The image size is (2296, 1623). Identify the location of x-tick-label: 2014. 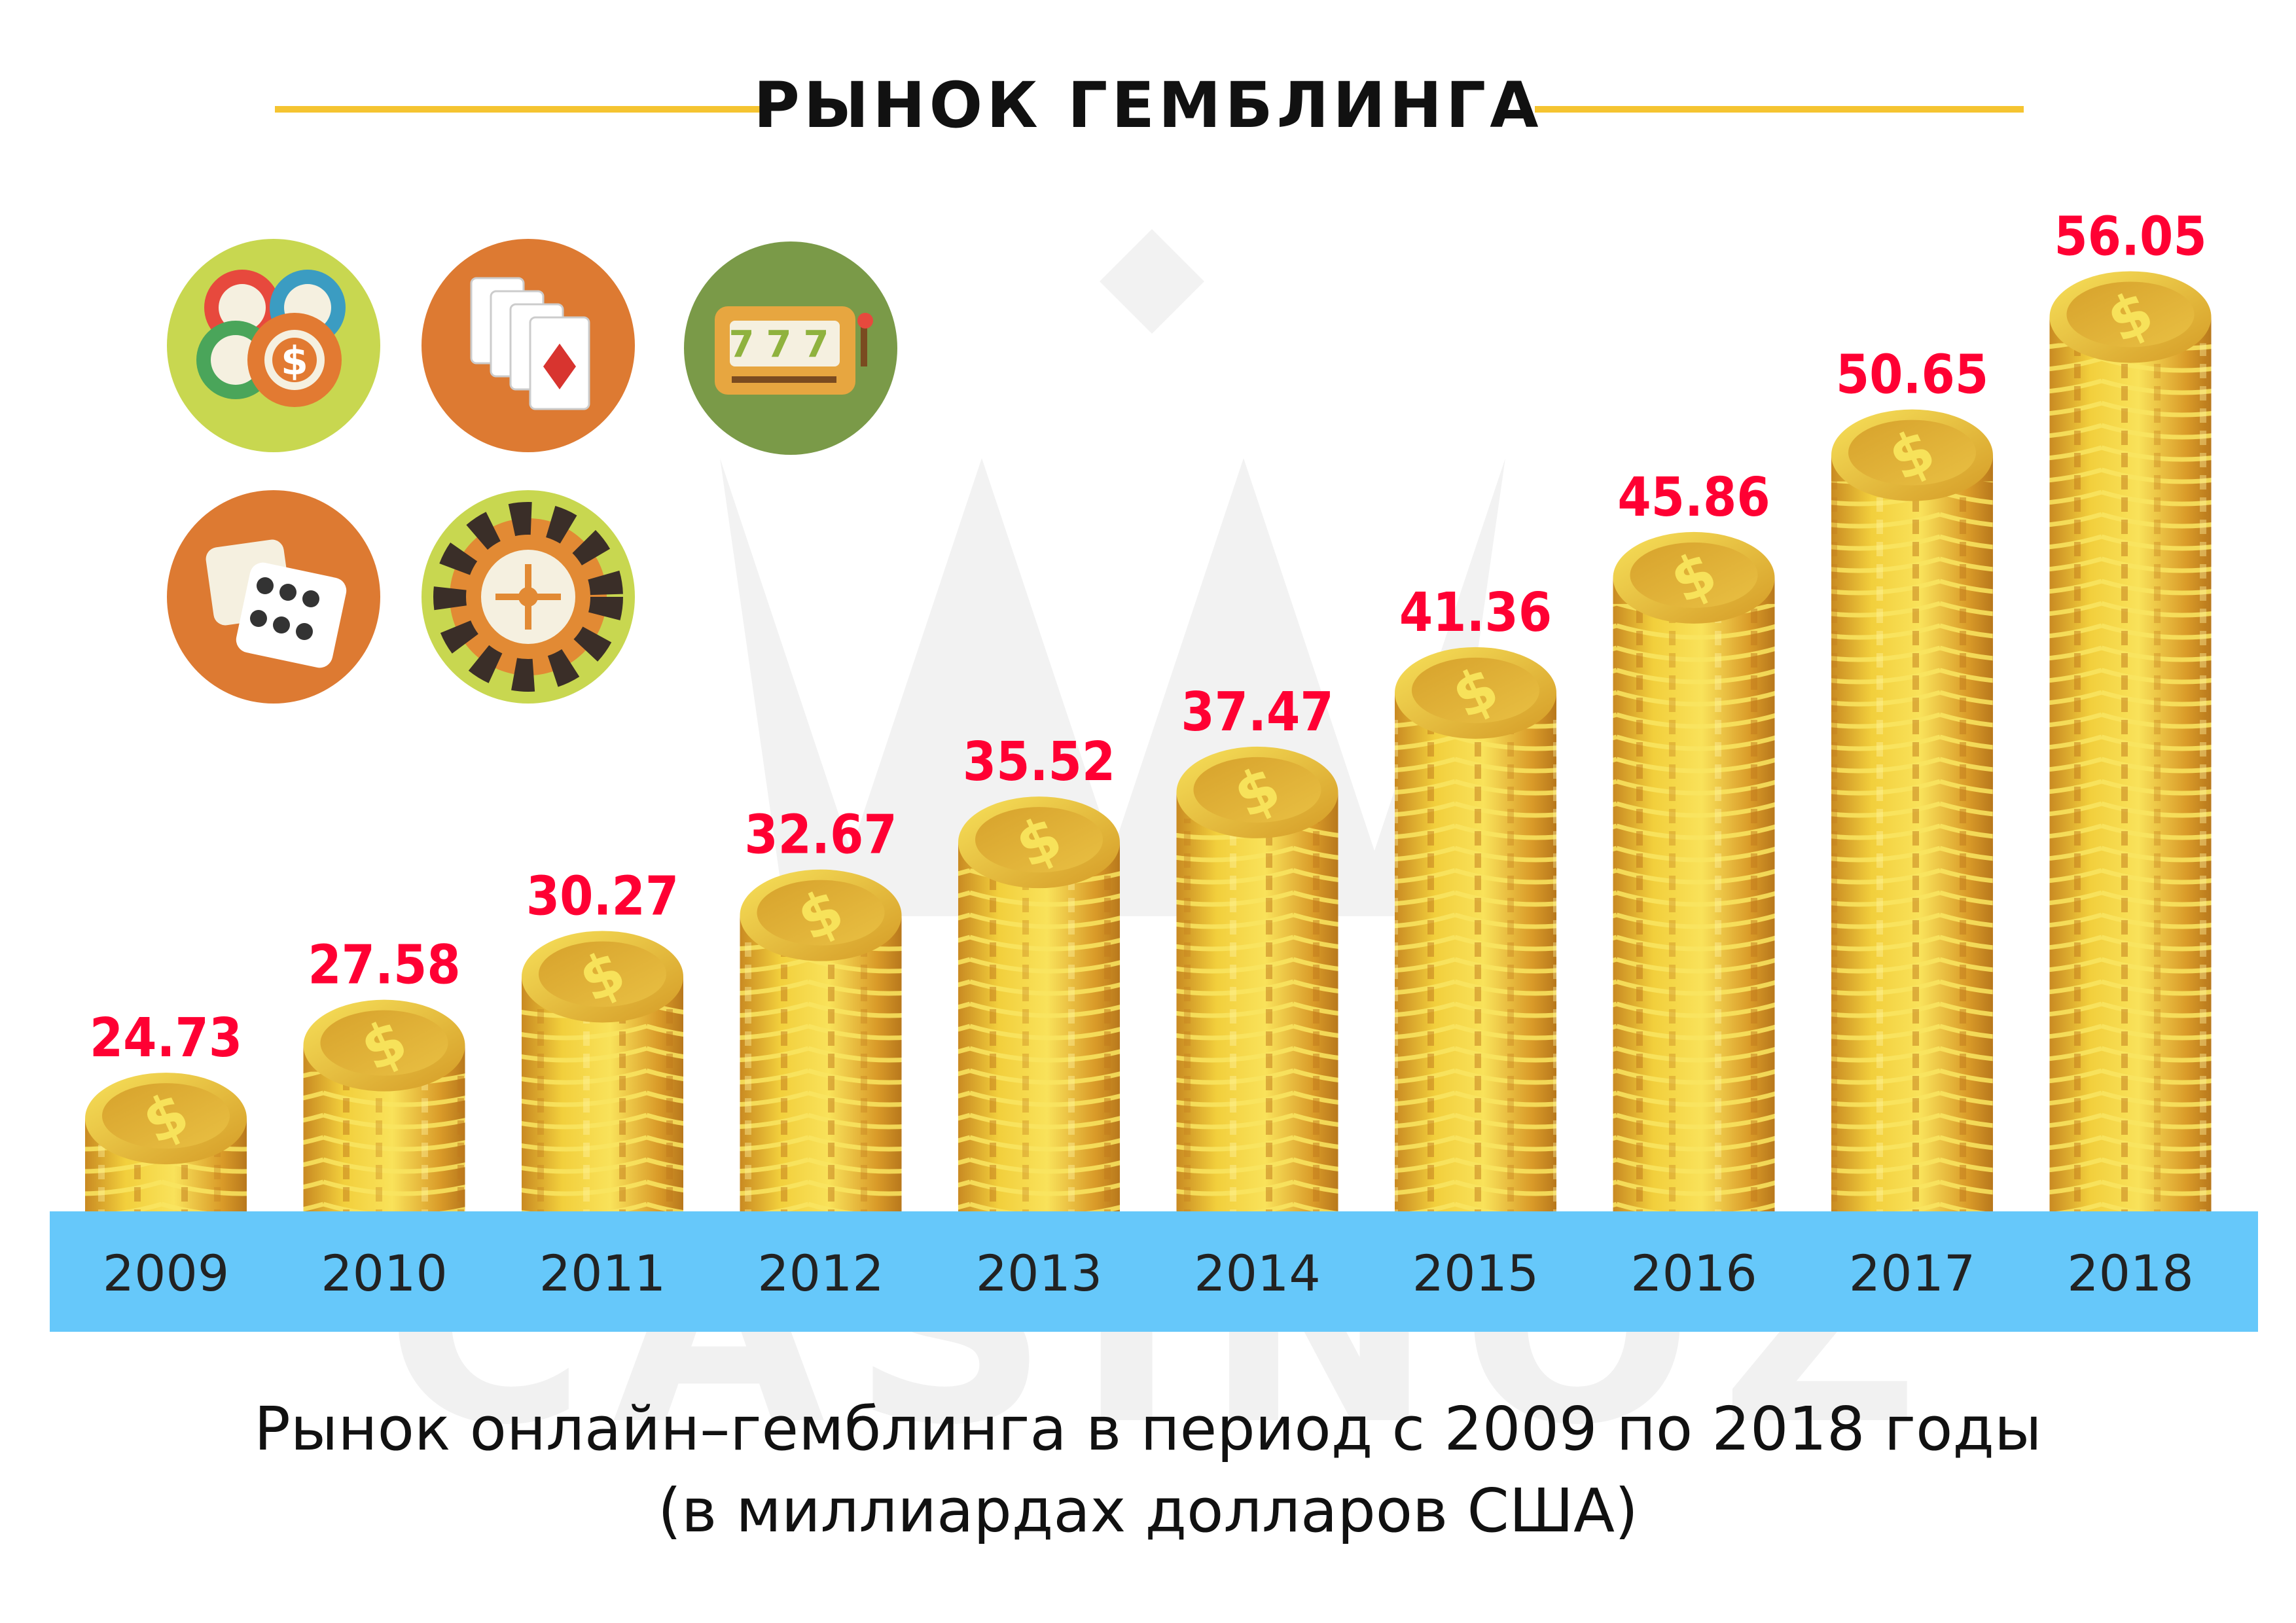
(1257, 1273).